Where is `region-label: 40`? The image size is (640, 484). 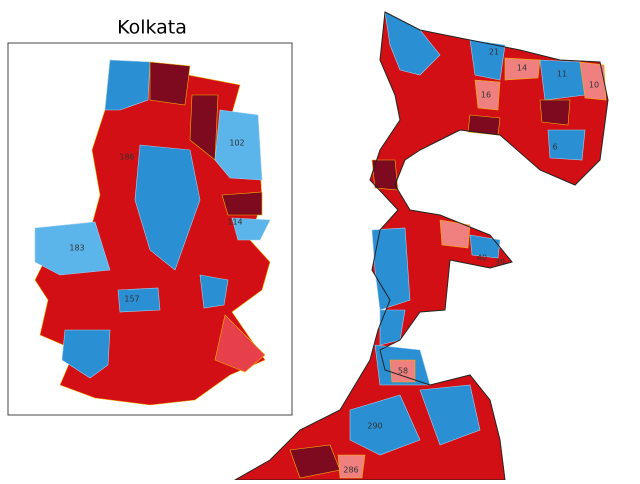
region-label: 40 is located at coordinates (482, 258).